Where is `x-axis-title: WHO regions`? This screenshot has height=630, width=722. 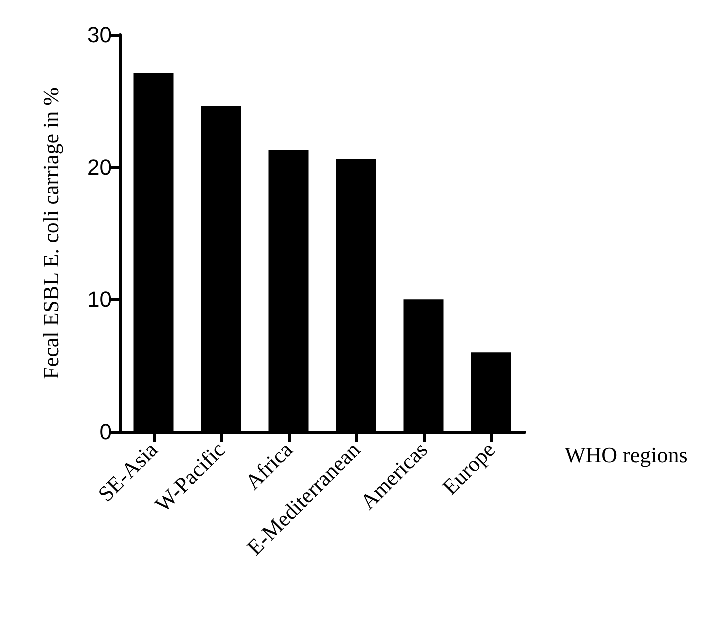 x-axis-title: WHO regions is located at coordinates (626, 455).